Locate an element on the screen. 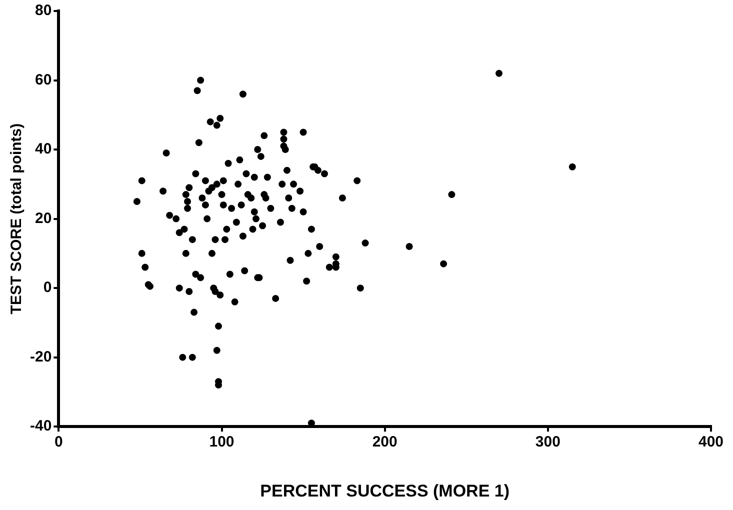 Image resolution: width=733 pixels, height=510 pixels. x-tick-label: 0 is located at coordinates (58, 442).